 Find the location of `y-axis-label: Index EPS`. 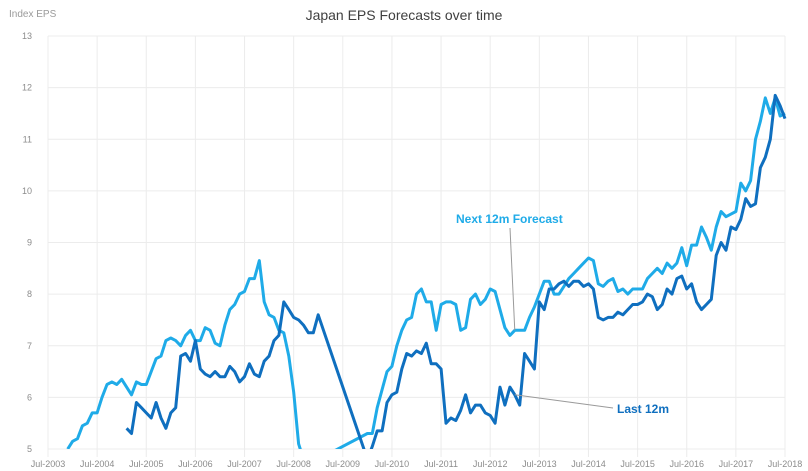

y-axis-label: Index EPS is located at coordinates (33, 14).